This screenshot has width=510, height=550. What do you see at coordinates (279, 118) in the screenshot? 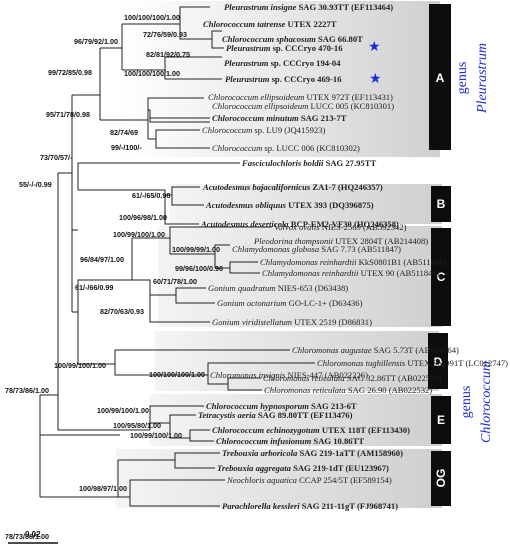
I see `svg-text:Chlorococcum minutum SAG 213-7: Chlorococcum minutum SAG 213-7T` at bounding box center [279, 118].